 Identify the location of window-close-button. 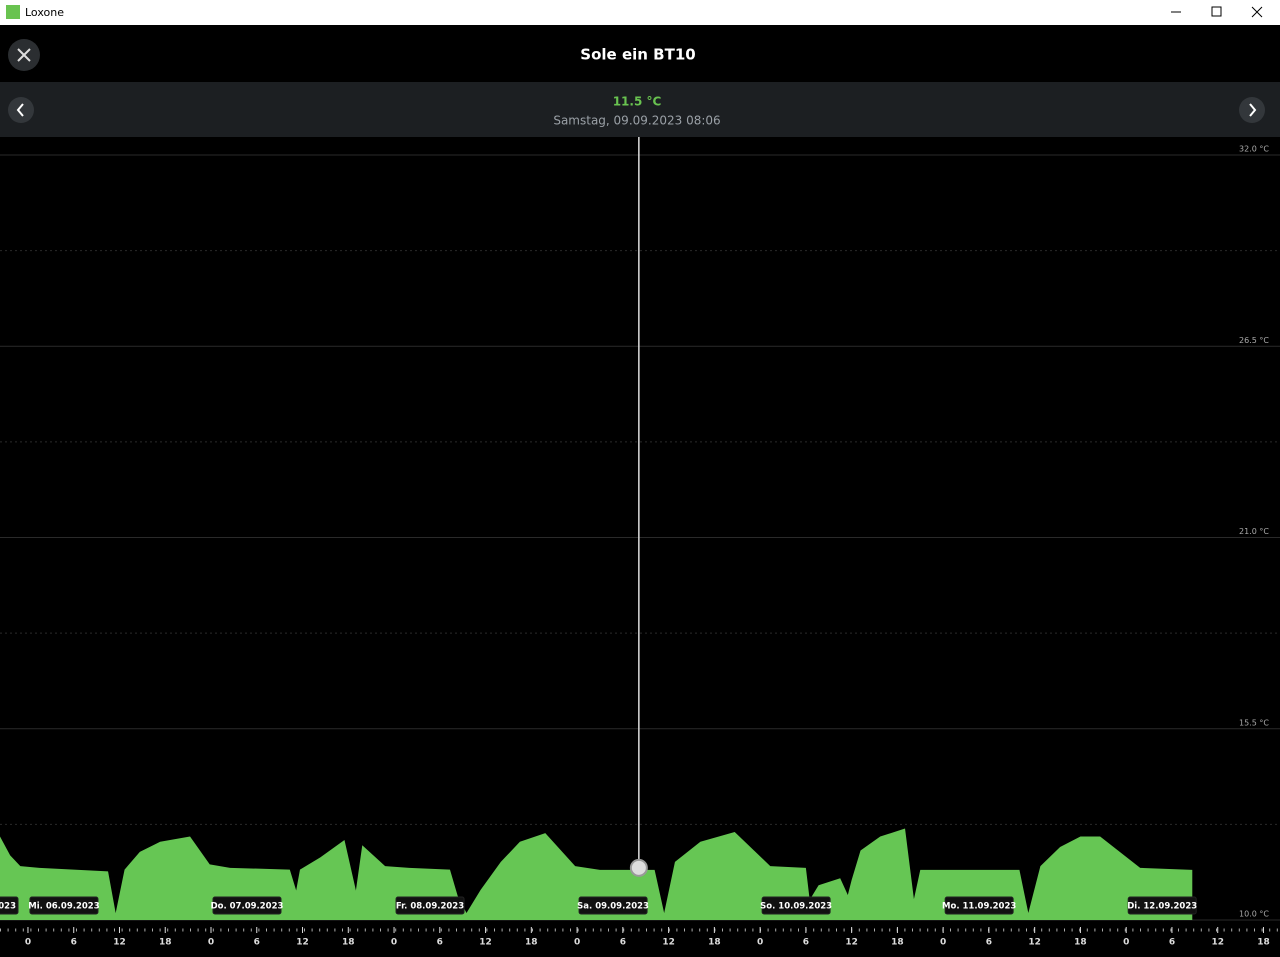
(1257, 12).